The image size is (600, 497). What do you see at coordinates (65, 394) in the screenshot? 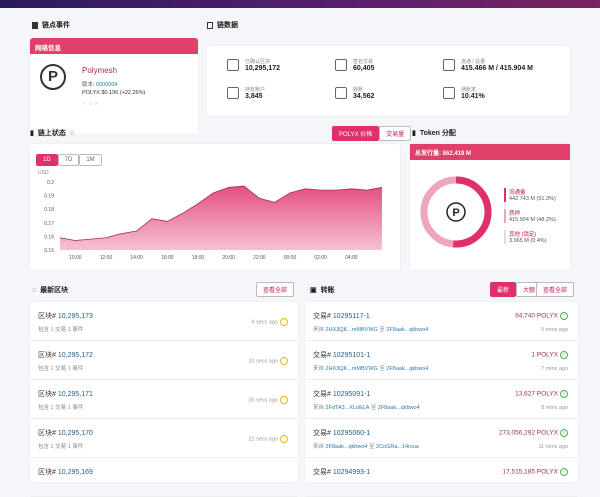
I see `block-number: 区块# 10,295,171` at bounding box center [65, 394].